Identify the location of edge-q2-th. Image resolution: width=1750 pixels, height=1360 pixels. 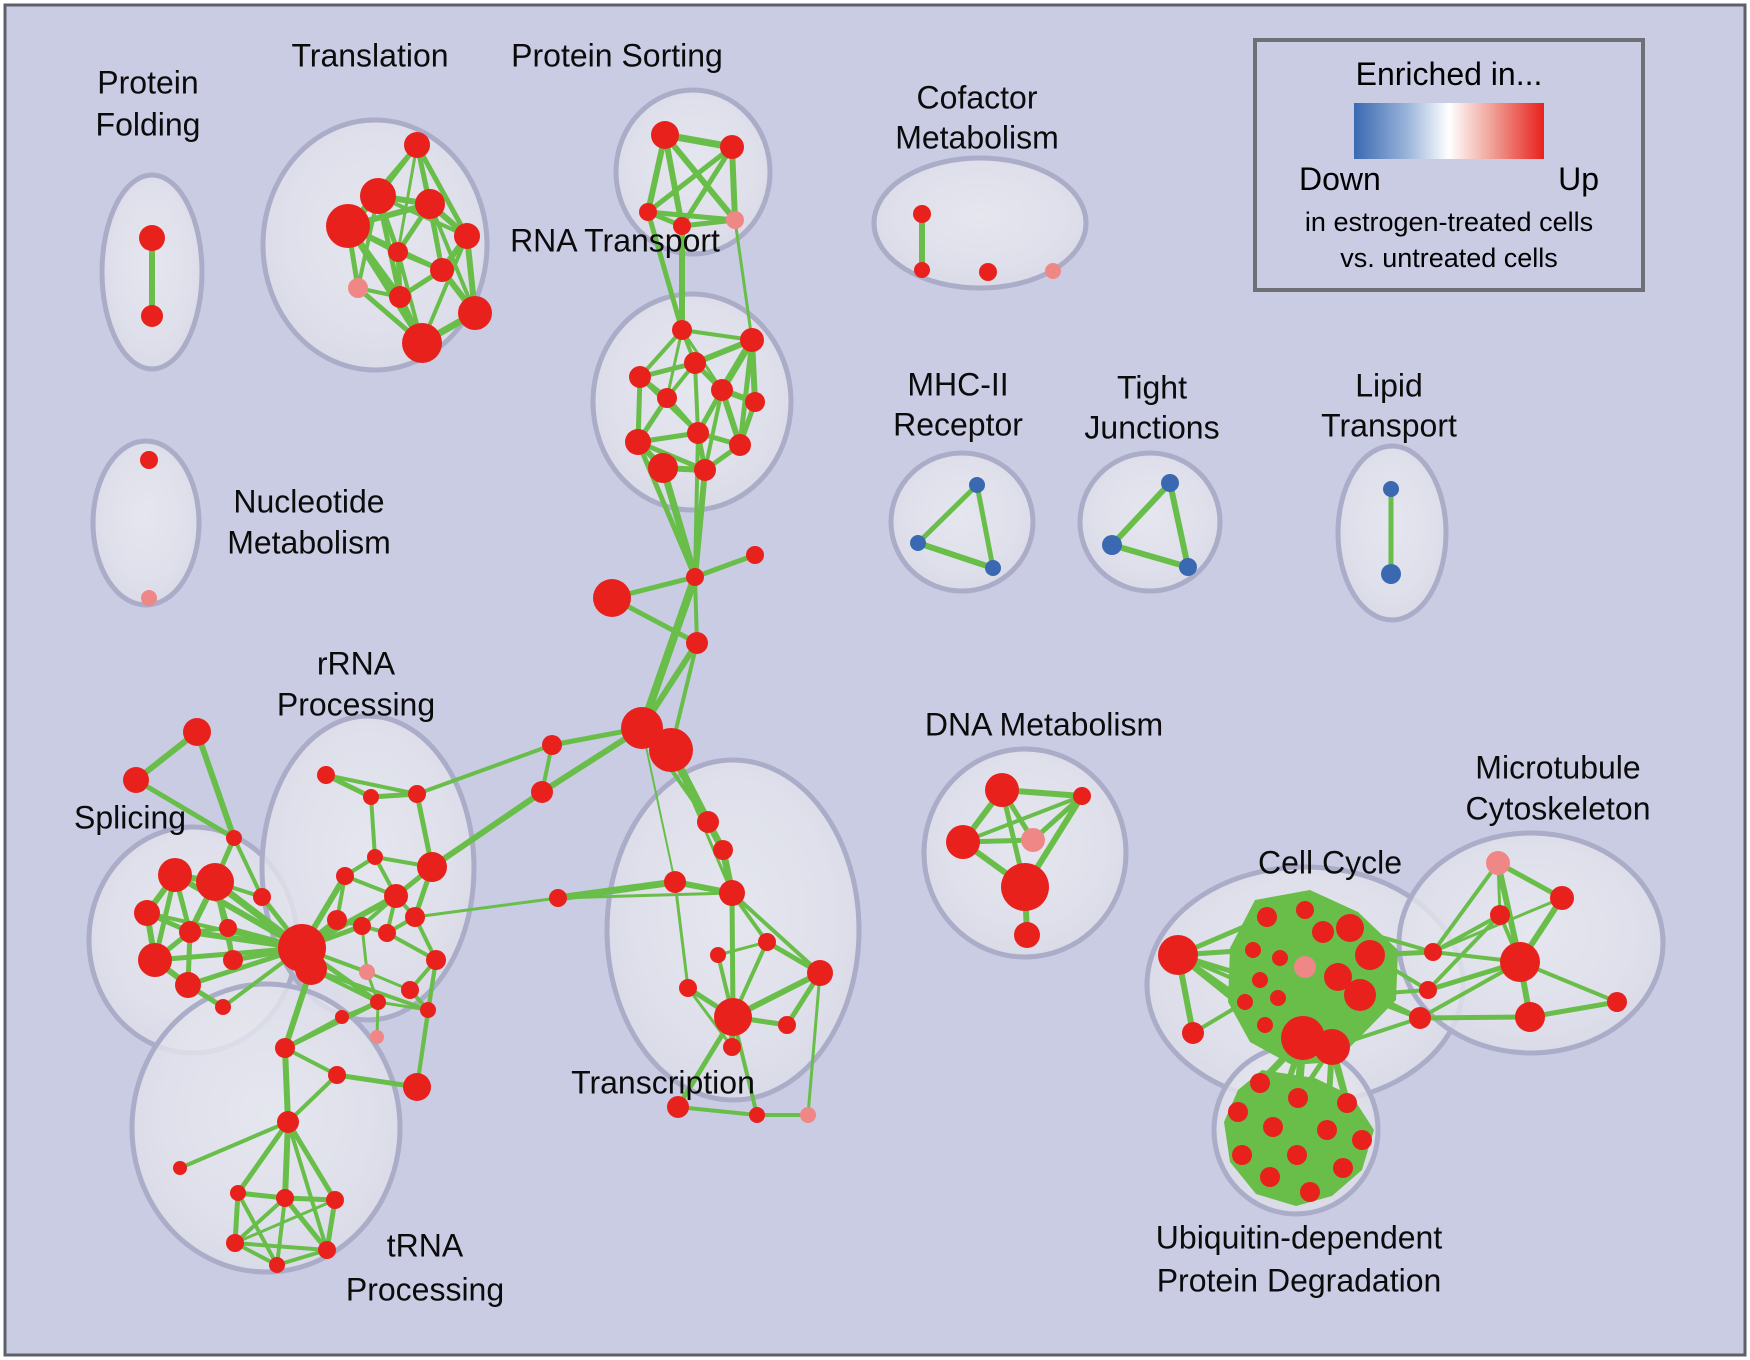
(312, 1098).